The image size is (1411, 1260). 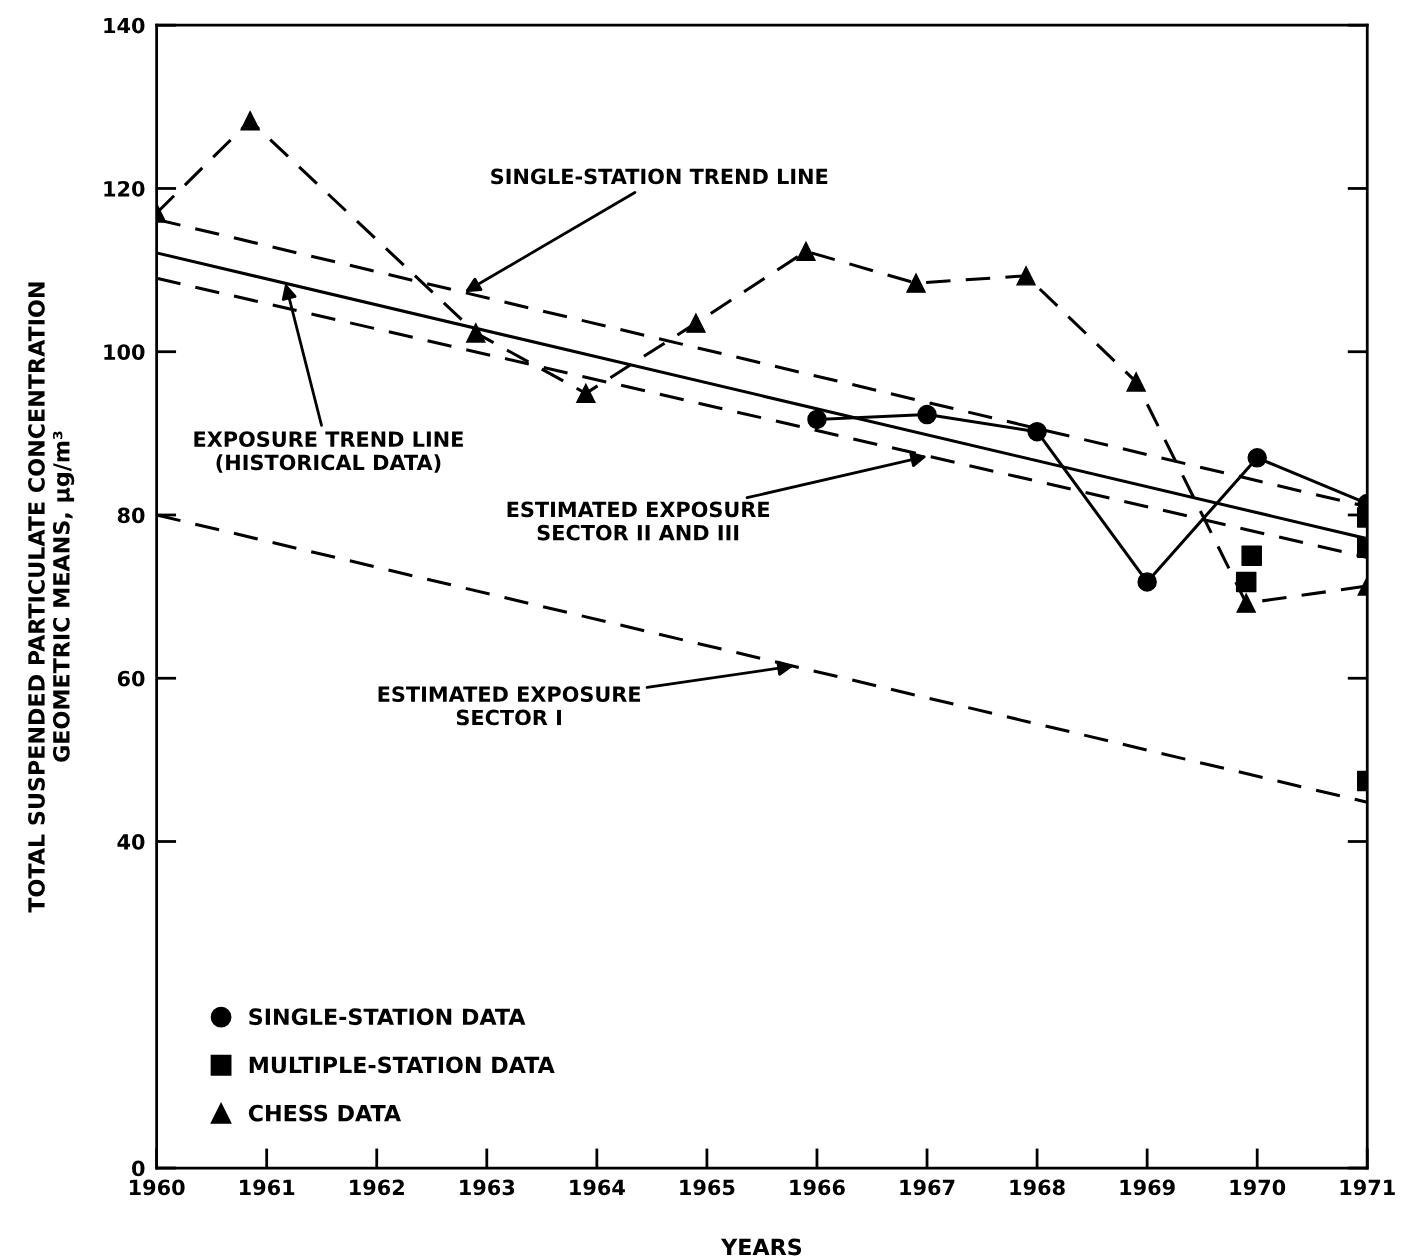 I want to click on y-tick-label: 0, so click(x=138, y=1168).